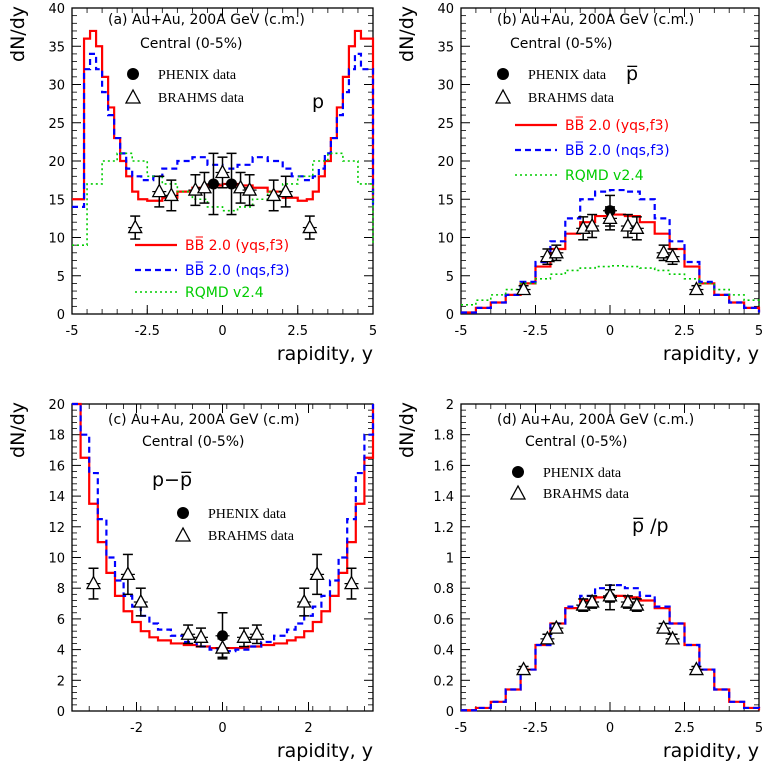  What do you see at coordinates (308, 728) in the screenshot?
I see `x-tick-label: 2` at bounding box center [308, 728].